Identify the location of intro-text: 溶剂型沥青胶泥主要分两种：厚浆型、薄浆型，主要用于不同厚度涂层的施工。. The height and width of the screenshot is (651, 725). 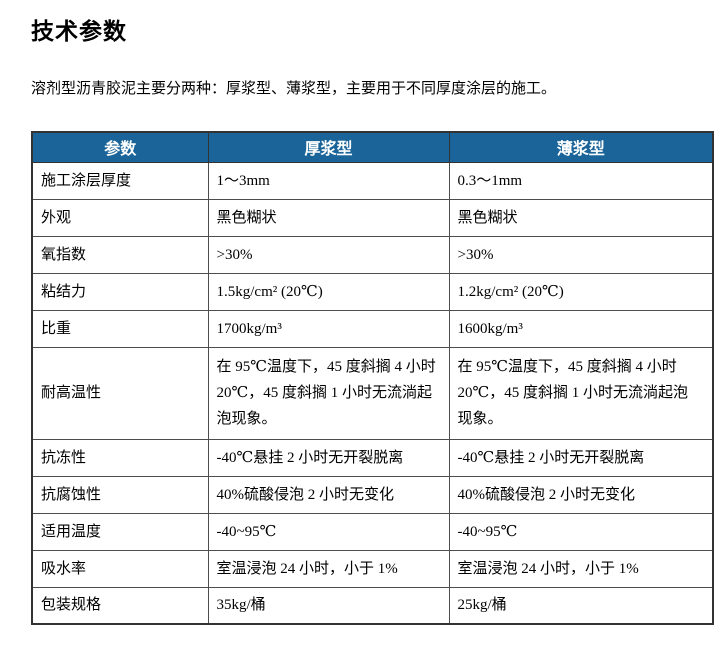
(294, 89).